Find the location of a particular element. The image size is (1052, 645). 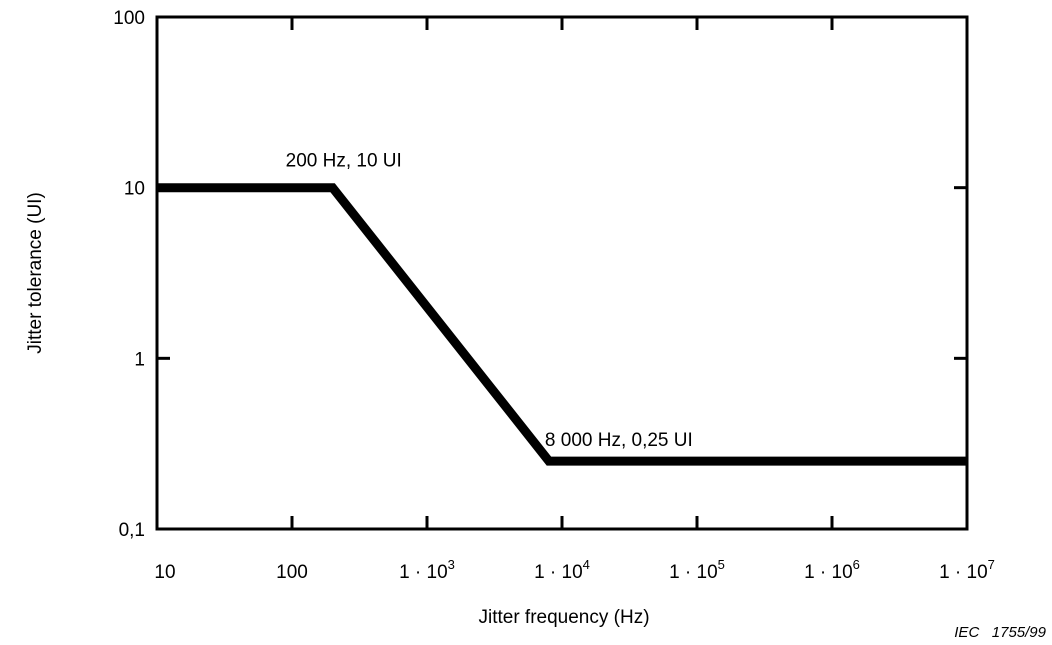

y-tick-label: 100 is located at coordinates (129, 18).